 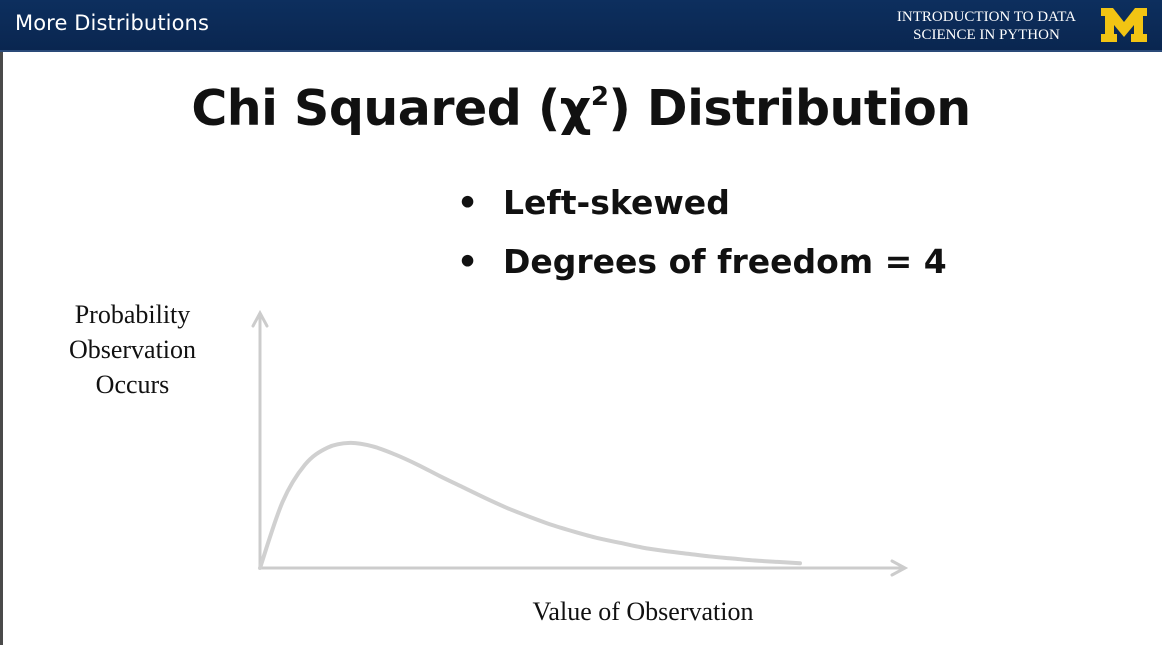 What do you see at coordinates (986, 17) in the screenshot?
I see `course-name-line-1: INTRODUCTION TO DATA` at bounding box center [986, 17].